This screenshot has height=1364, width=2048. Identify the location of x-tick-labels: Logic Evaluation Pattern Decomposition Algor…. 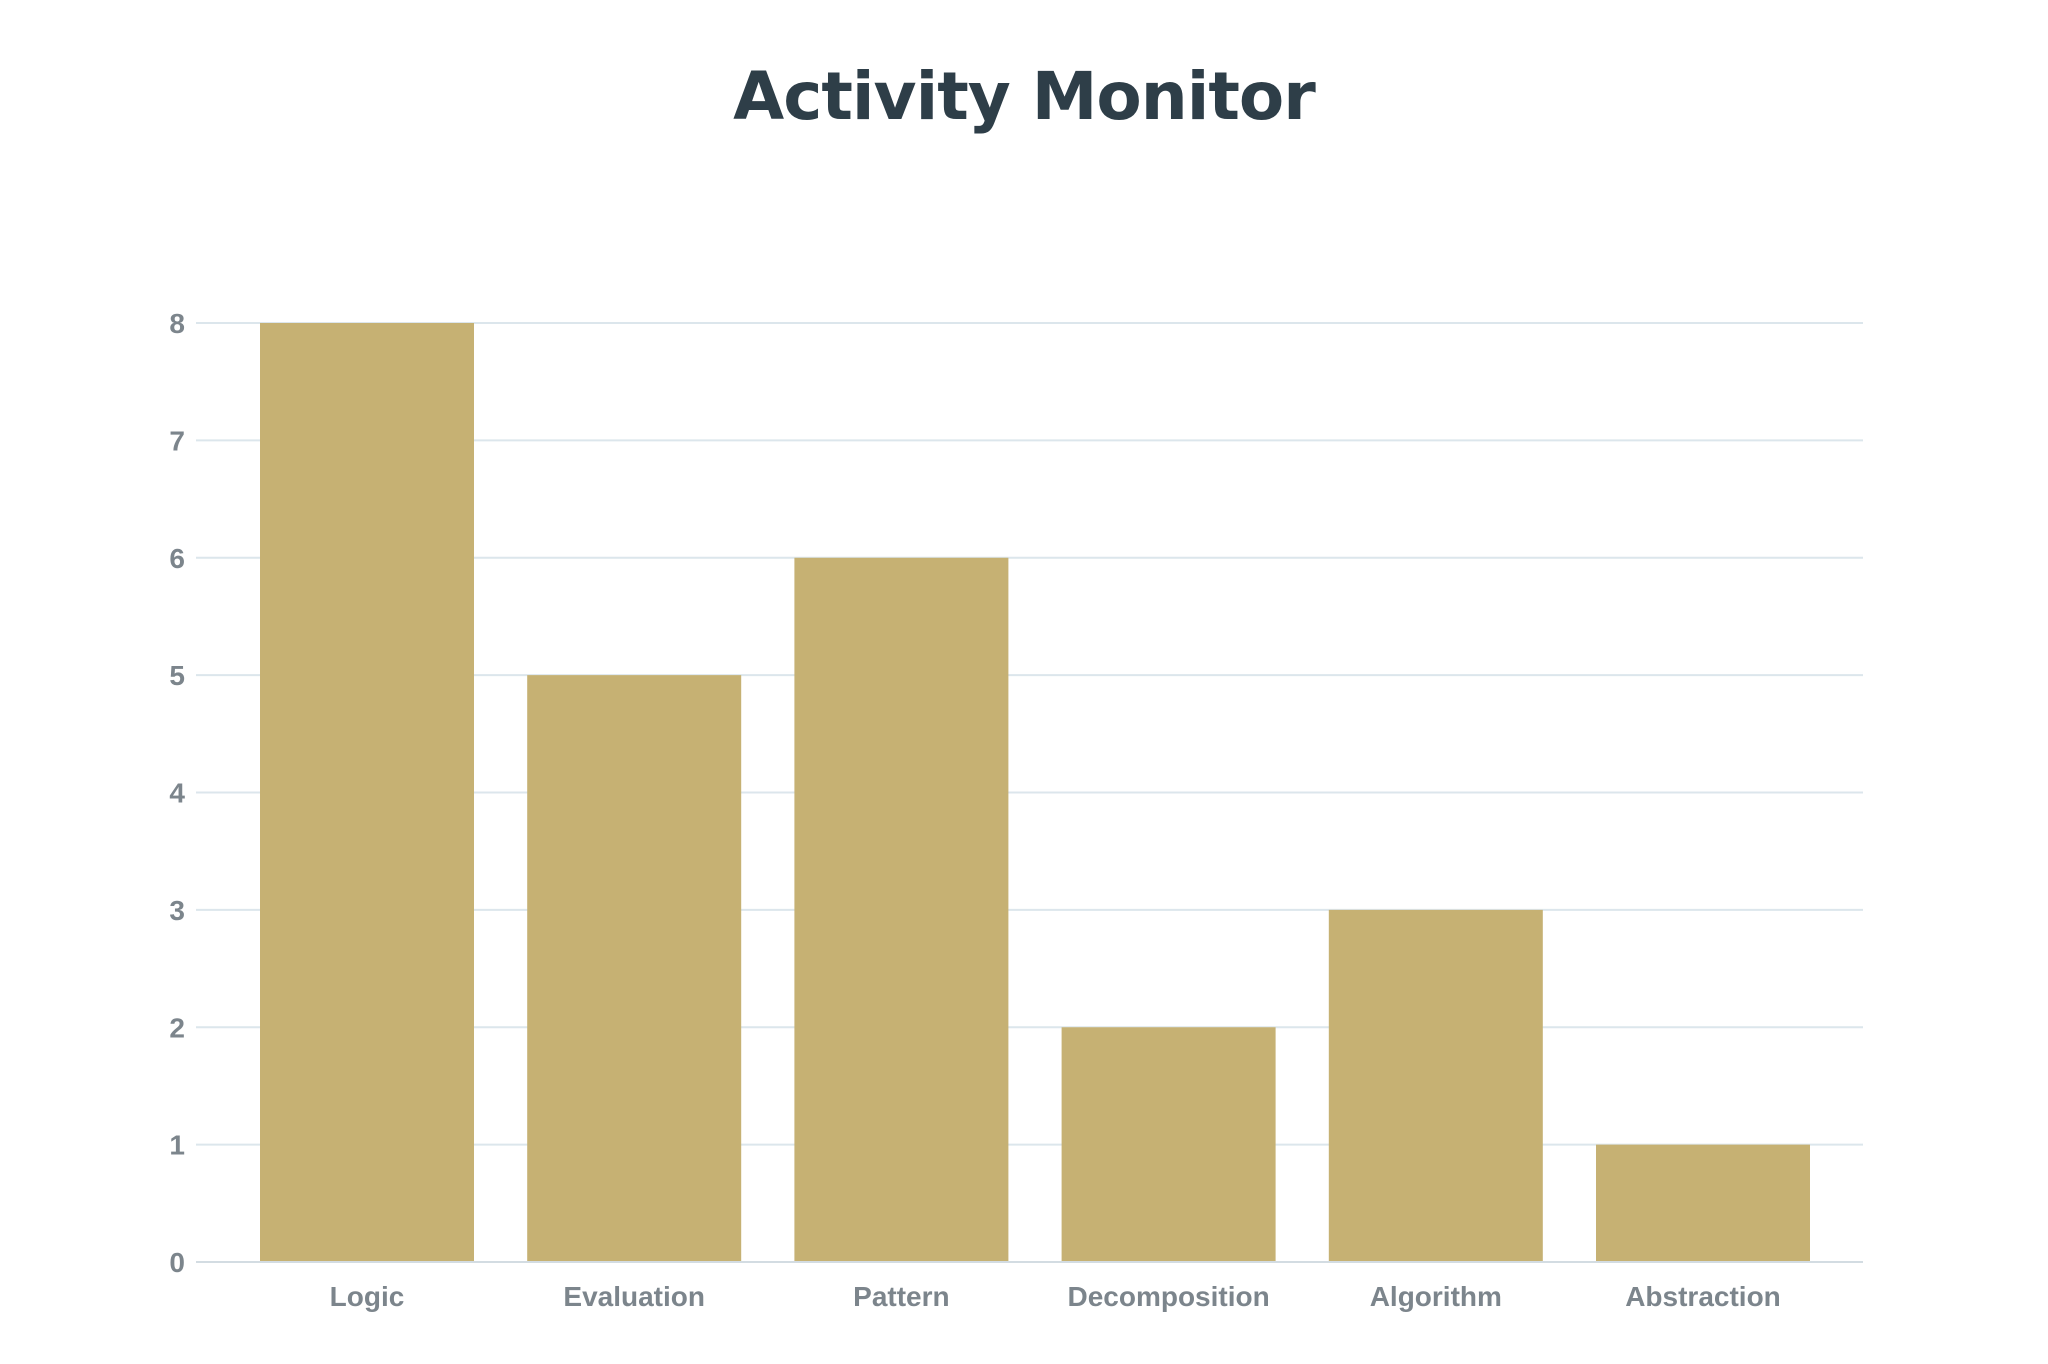
(1055, 1296).